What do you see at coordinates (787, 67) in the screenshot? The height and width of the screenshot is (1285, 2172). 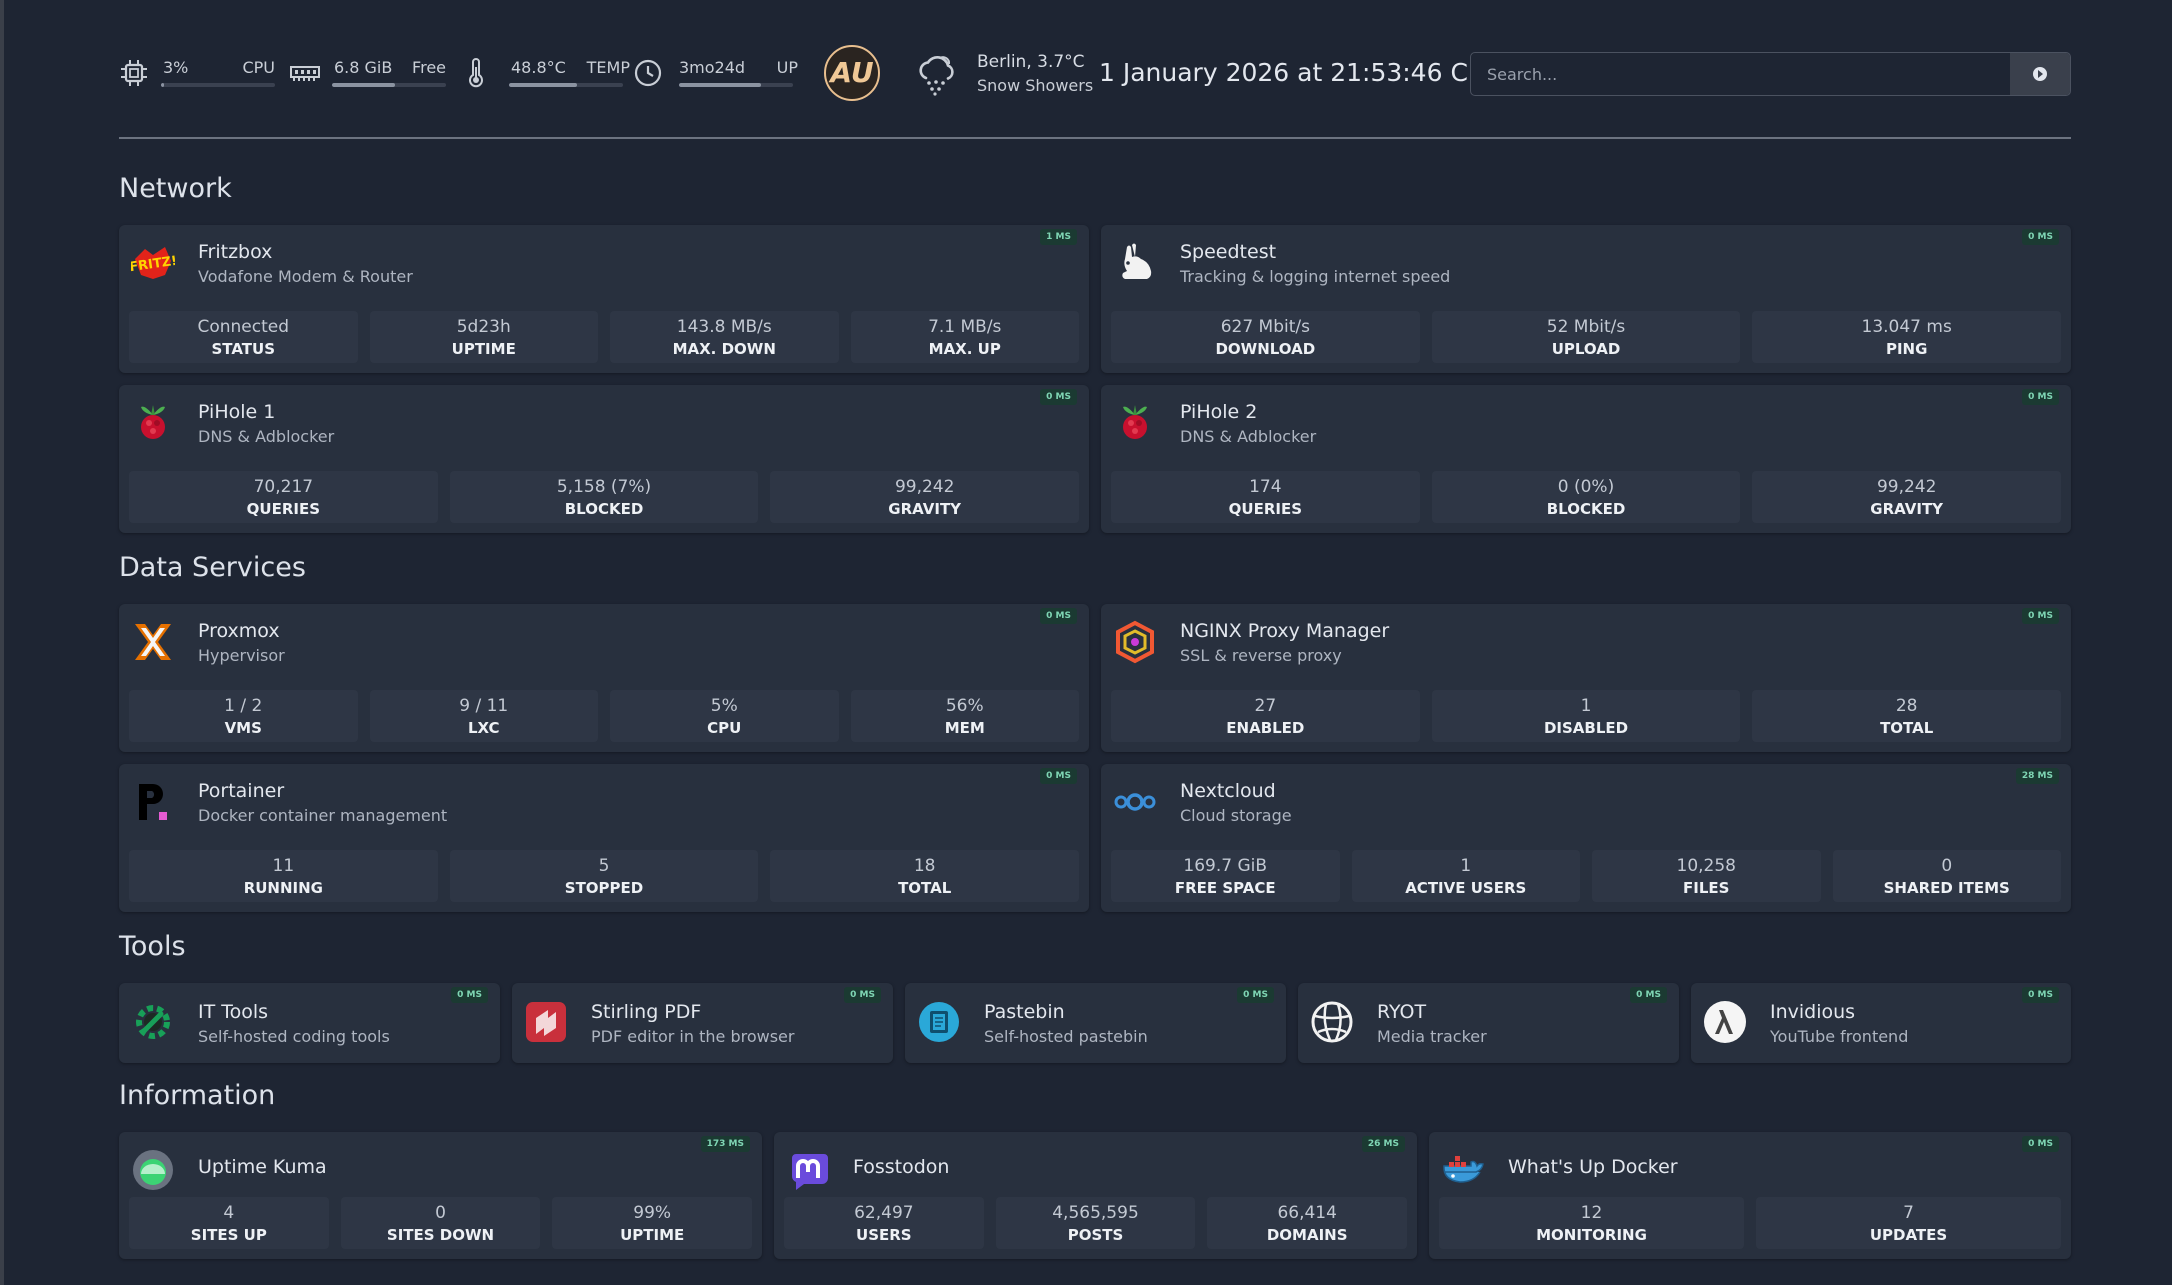 I see `uptime-label: UP` at bounding box center [787, 67].